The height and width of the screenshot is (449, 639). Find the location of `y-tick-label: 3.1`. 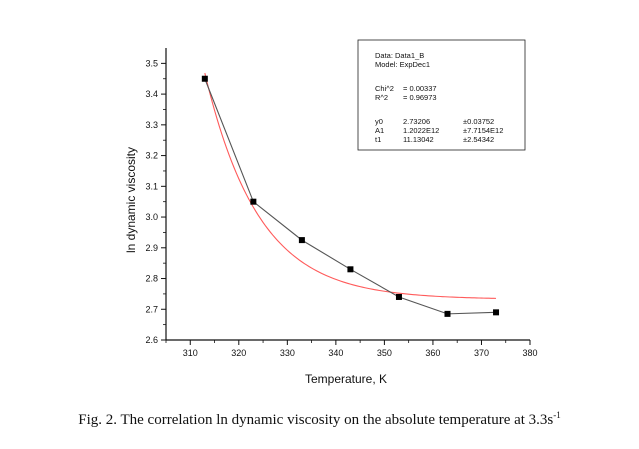

y-tick-label: 3.1 is located at coordinates (151, 186).